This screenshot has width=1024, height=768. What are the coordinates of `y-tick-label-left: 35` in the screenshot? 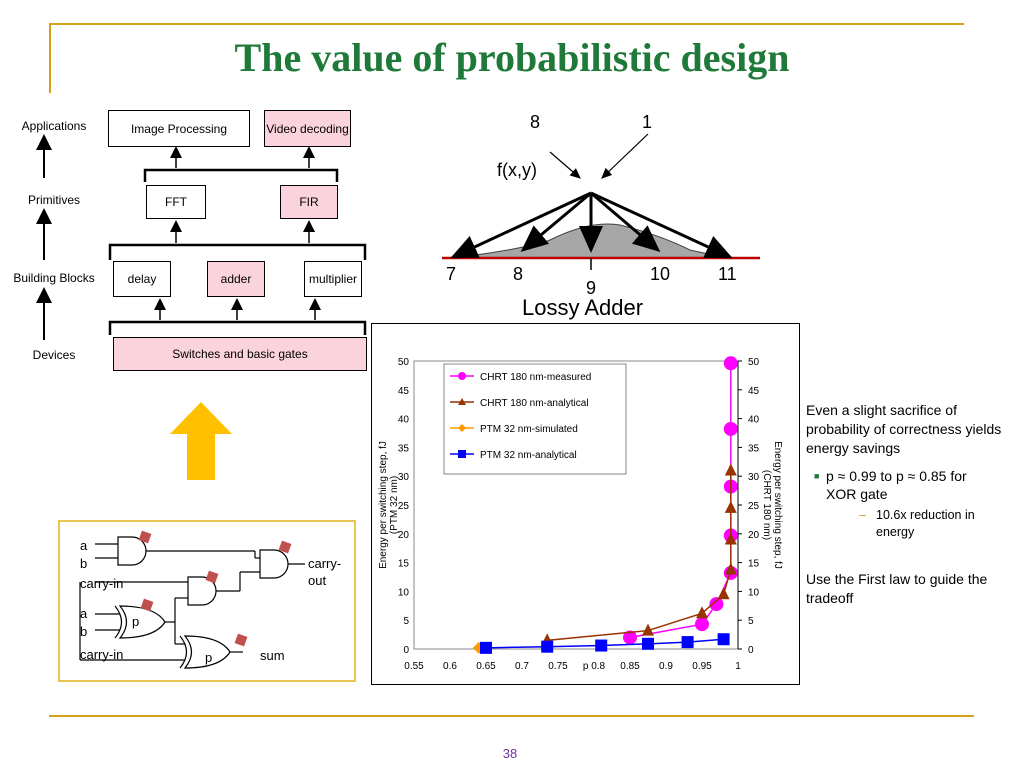 It's located at (404, 448).